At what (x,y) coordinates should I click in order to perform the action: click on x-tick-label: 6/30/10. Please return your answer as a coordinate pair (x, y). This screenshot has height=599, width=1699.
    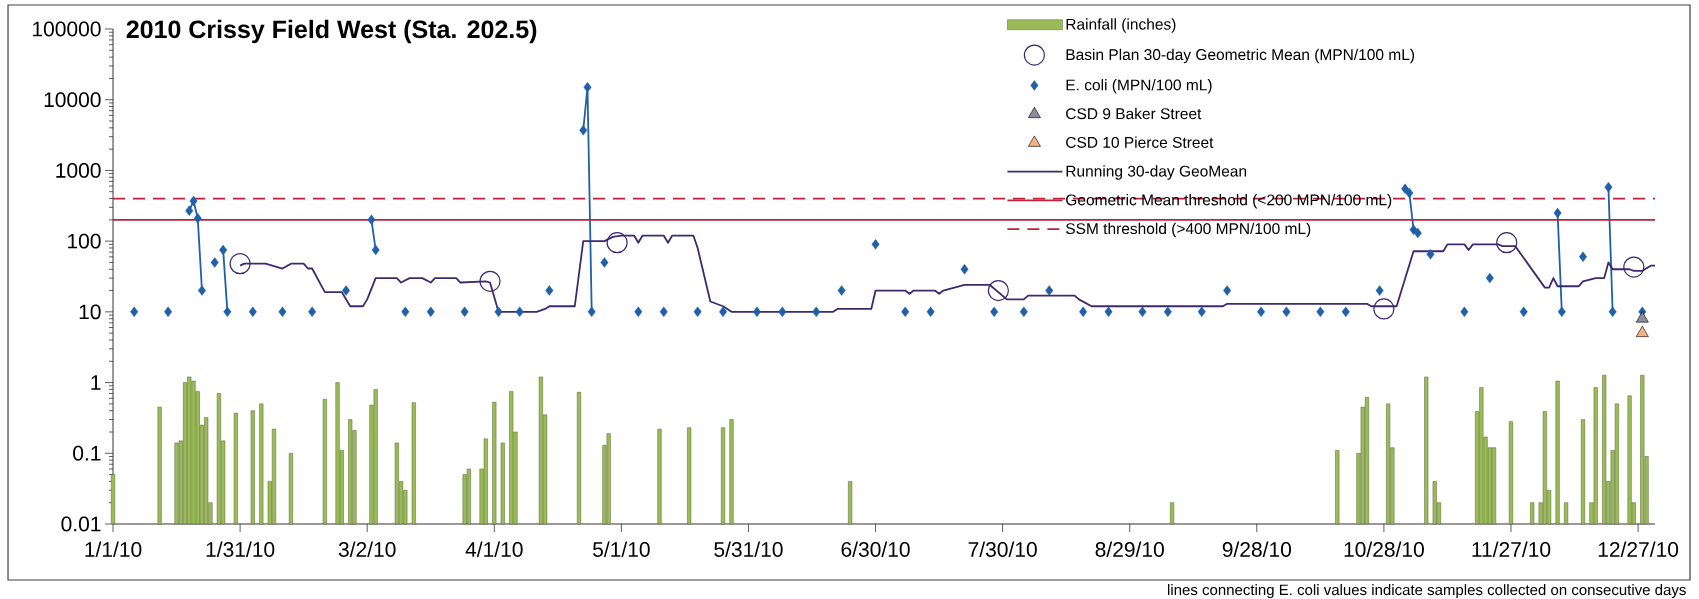
    Looking at the image, I should click on (875, 549).